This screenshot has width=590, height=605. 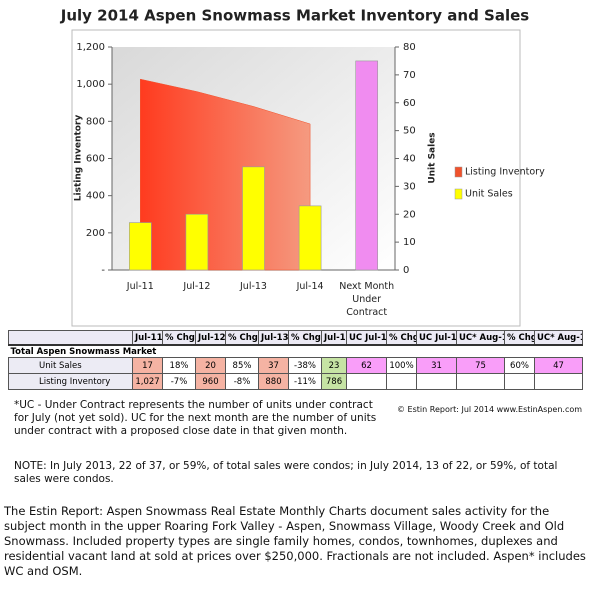 I want to click on legend-label: Listing Inventory, so click(x=505, y=172).